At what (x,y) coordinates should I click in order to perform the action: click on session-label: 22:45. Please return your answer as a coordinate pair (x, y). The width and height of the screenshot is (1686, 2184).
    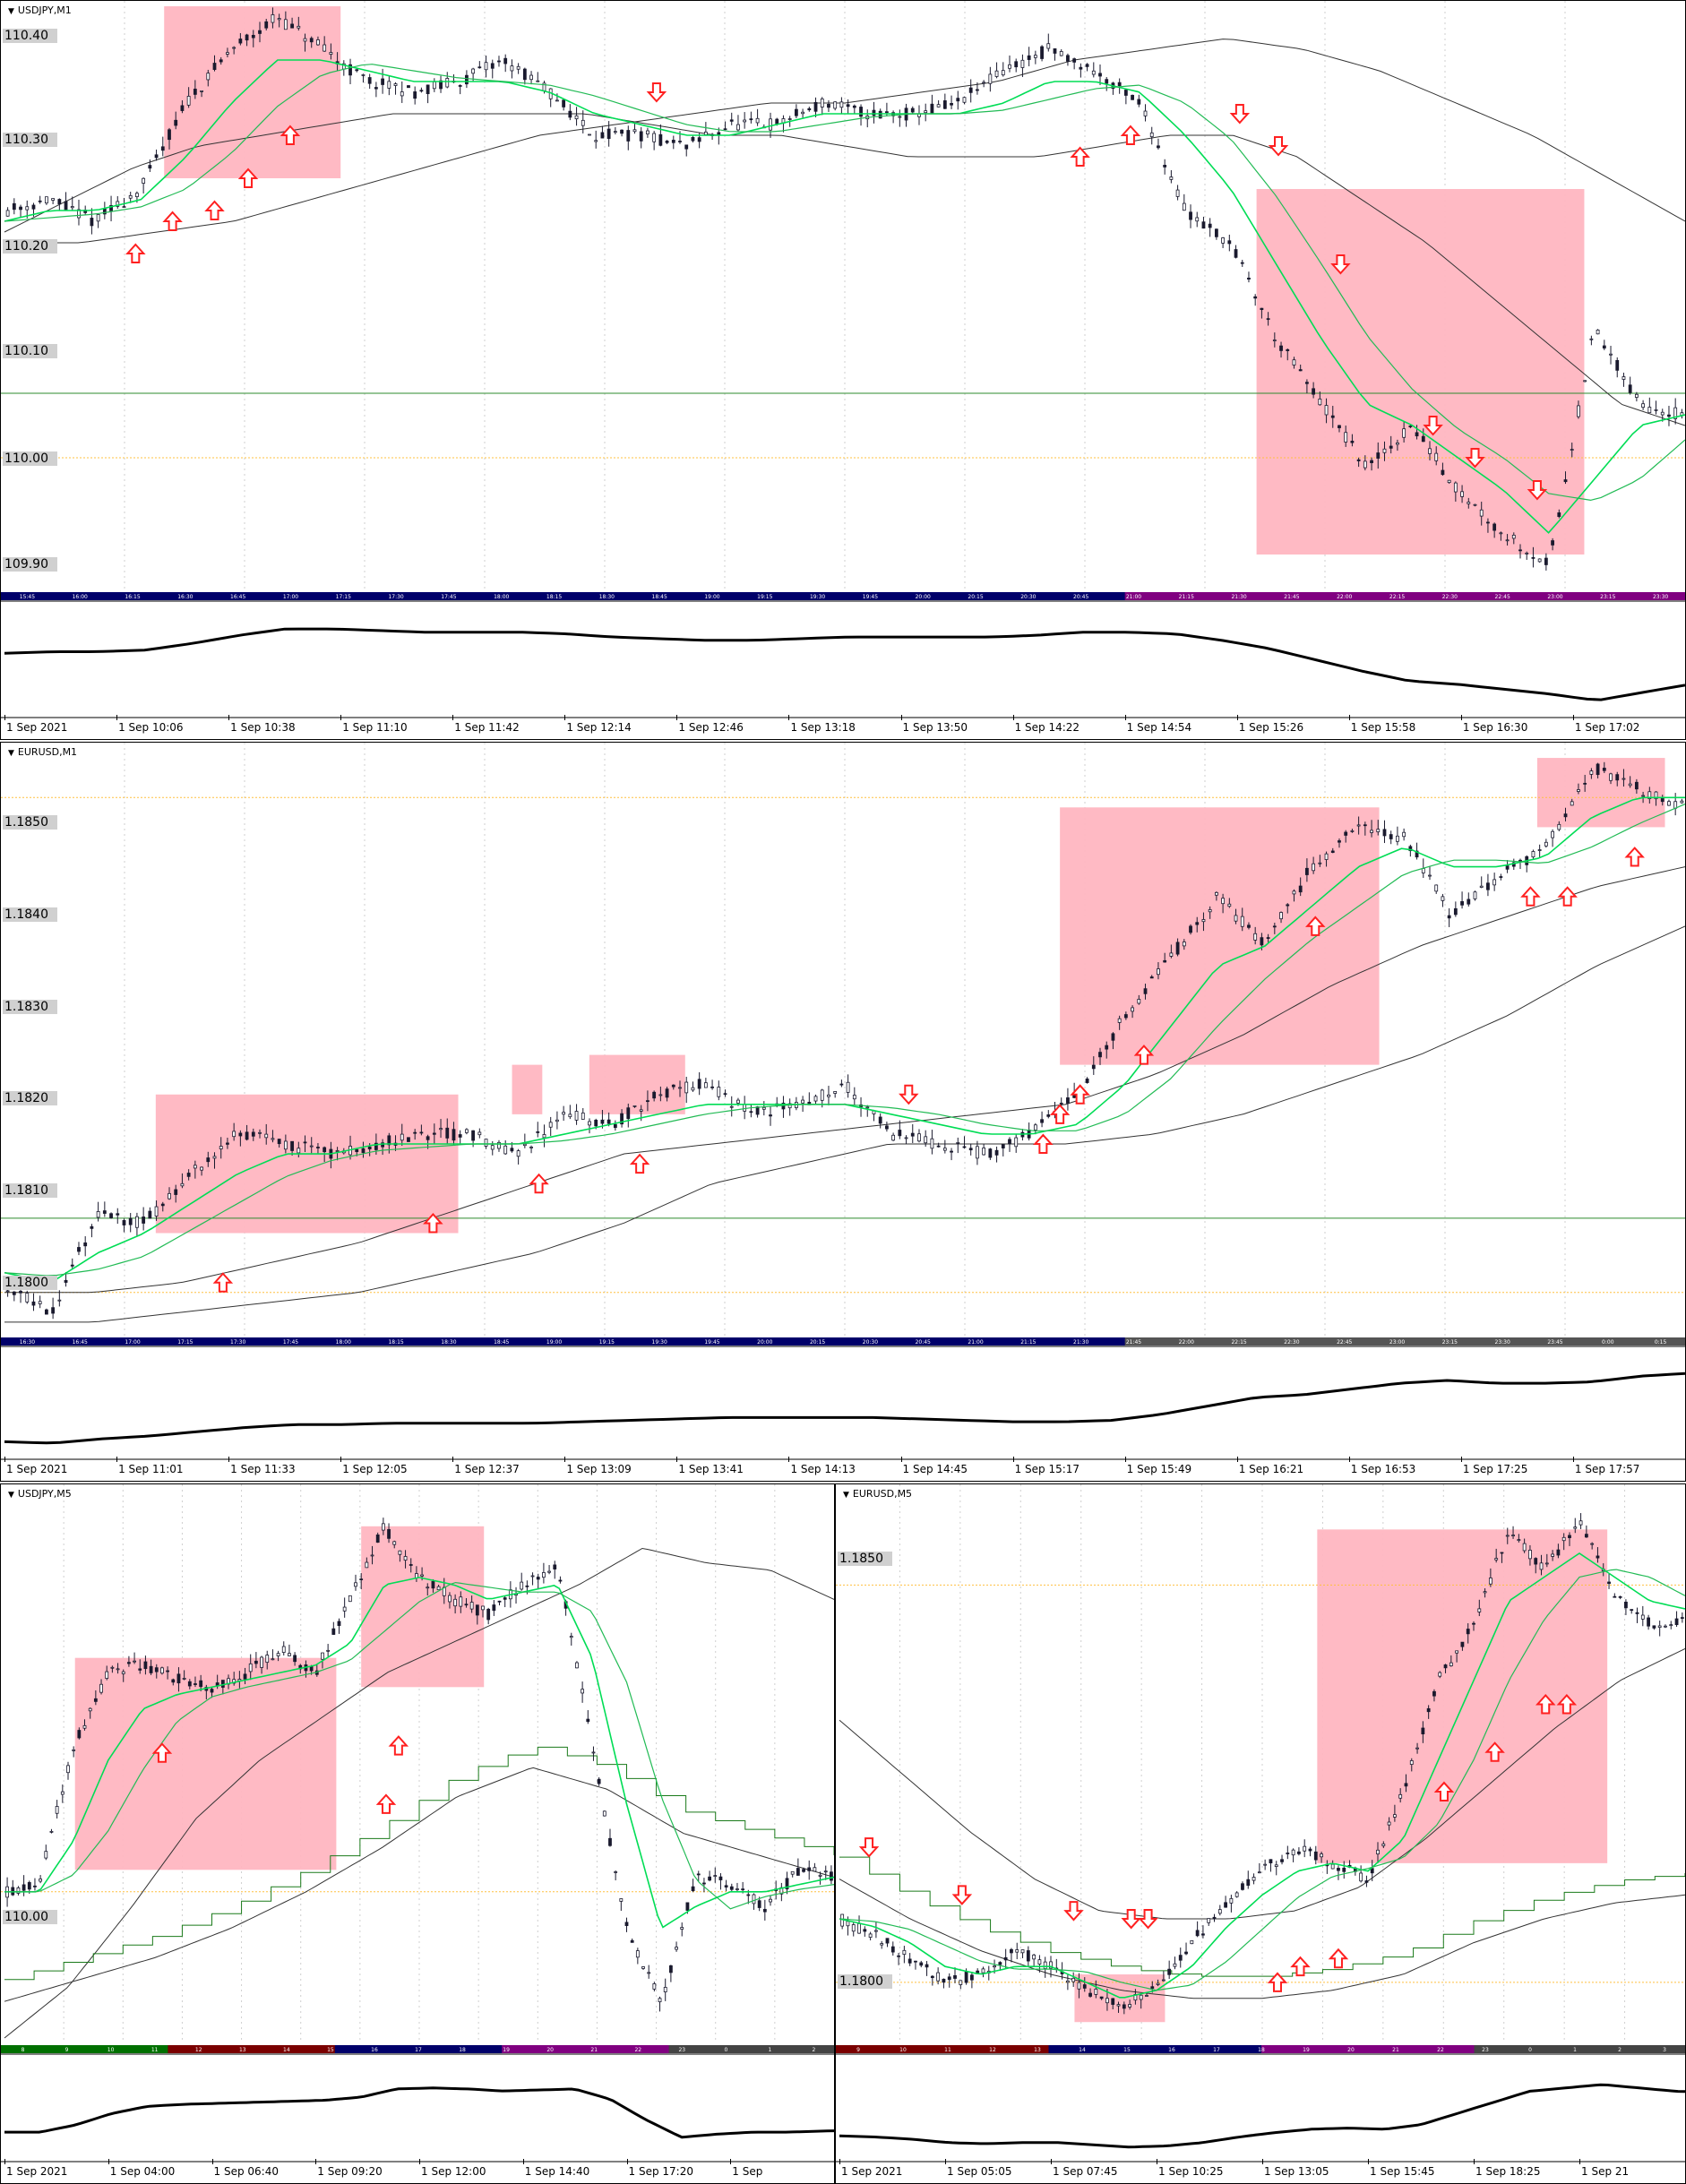
    Looking at the image, I should click on (1502, 597).